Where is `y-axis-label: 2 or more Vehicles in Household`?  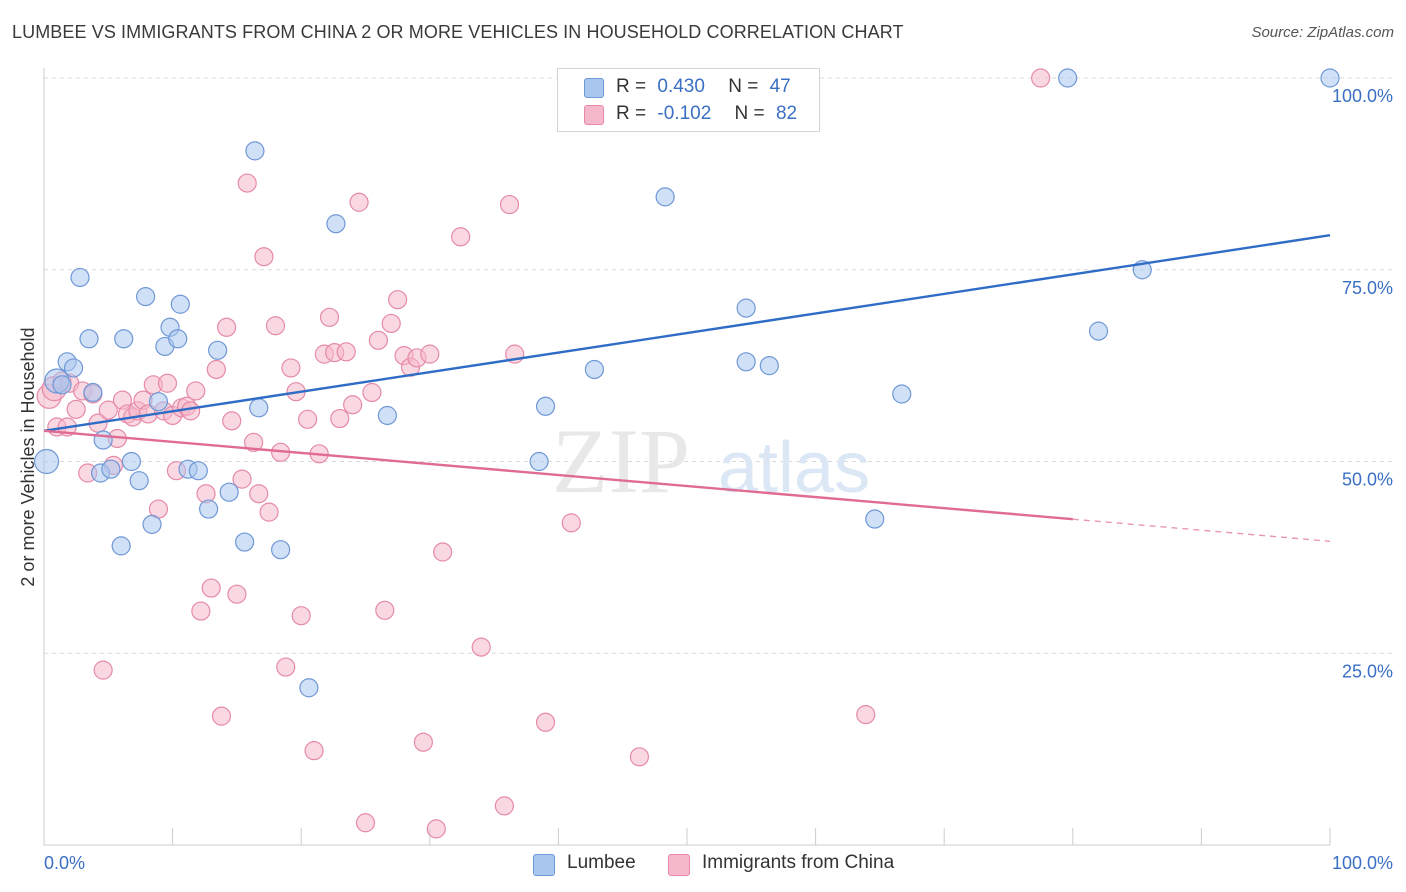 y-axis-label: 2 or more Vehicles in Household is located at coordinates (28, 456).